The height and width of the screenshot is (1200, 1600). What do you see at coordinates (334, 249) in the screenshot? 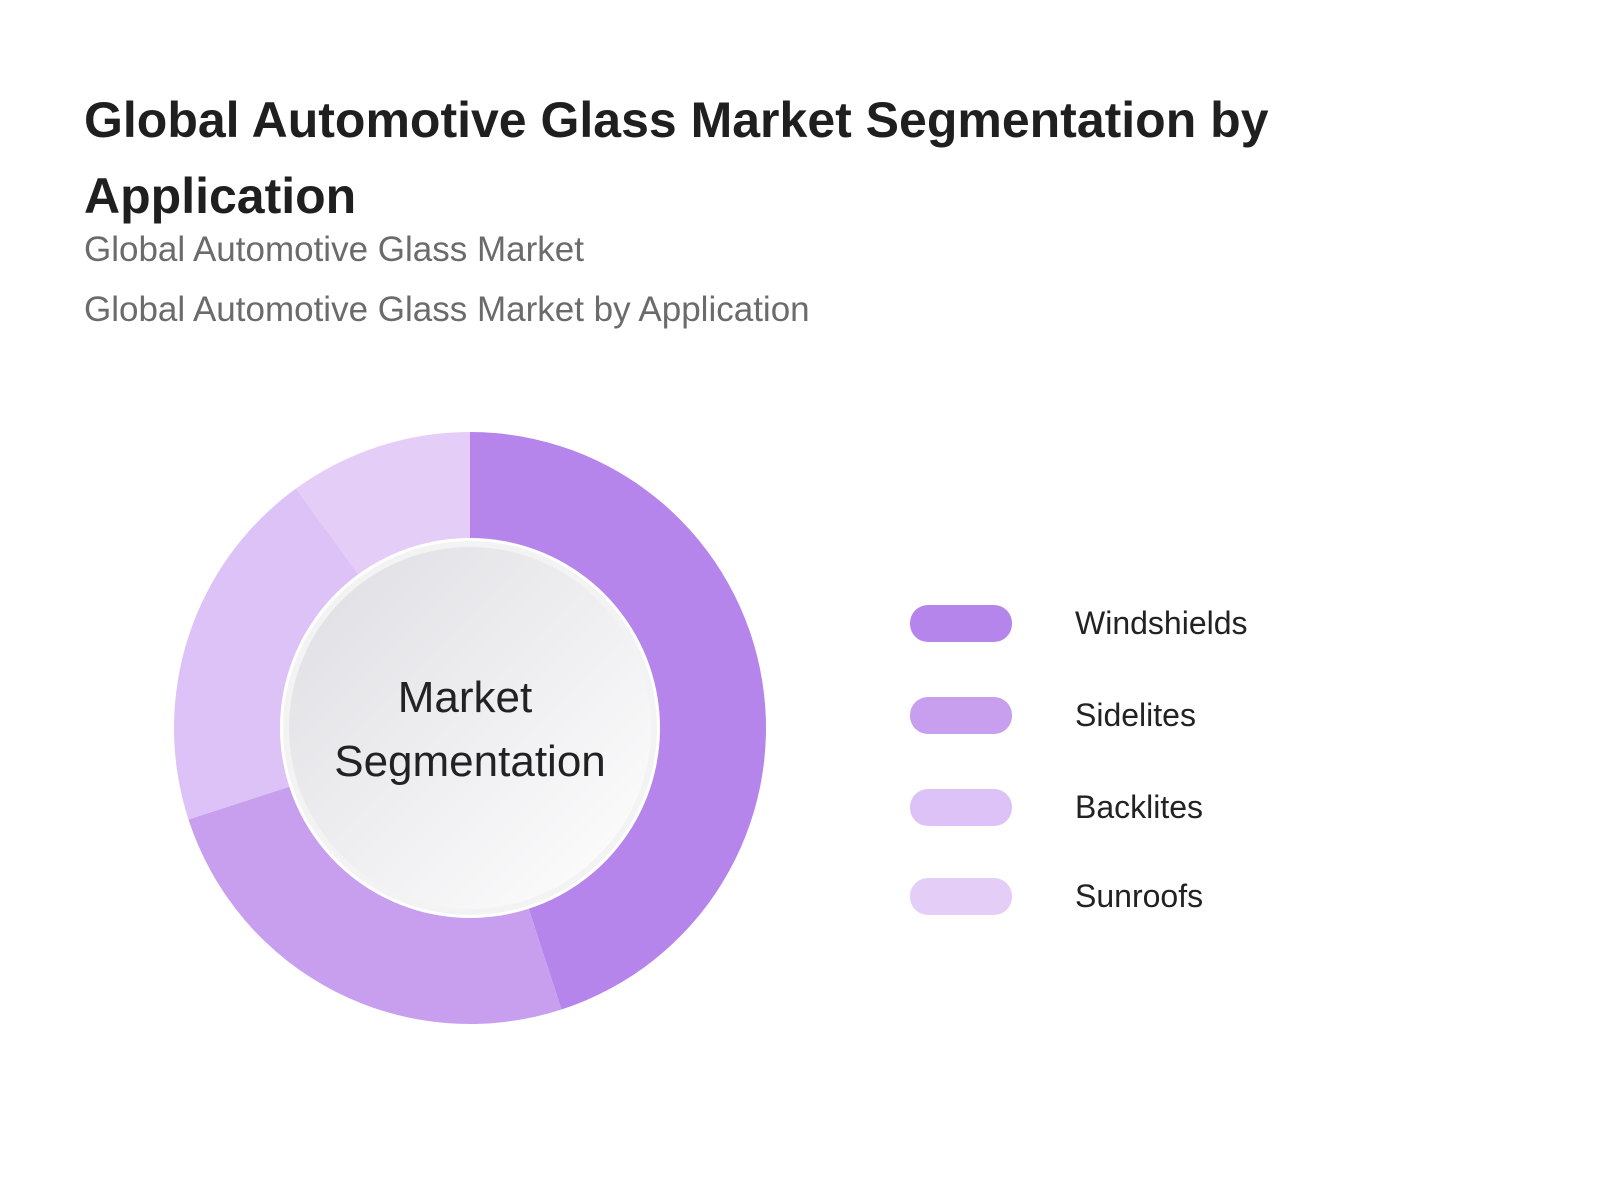
I see `chart-subtitle: Global Automotive Glass Market` at bounding box center [334, 249].